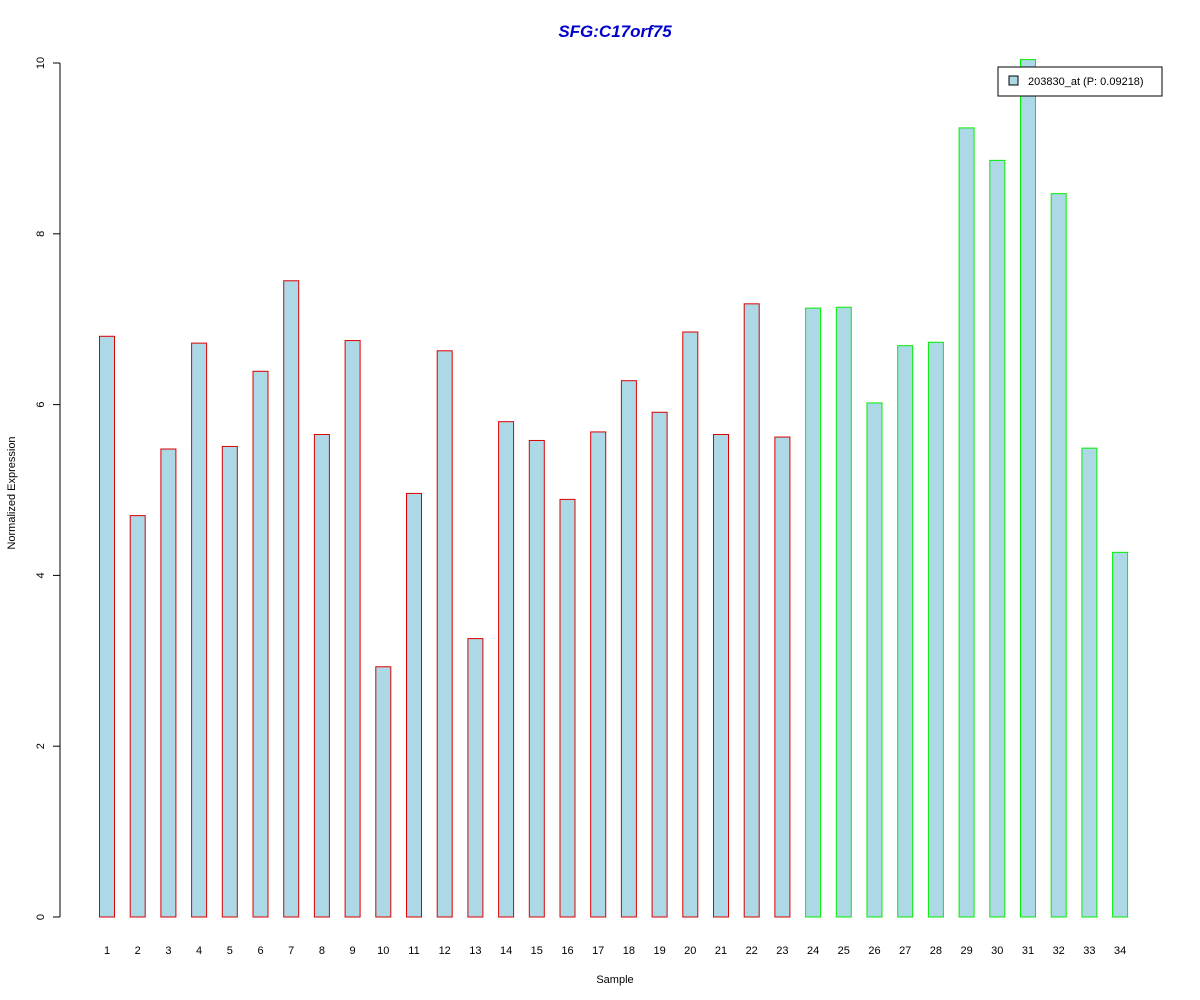  Describe the element at coordinates (47, 488) in the screenshot. I see `y-axis-ticks: 0 2 4 6 8 10` at that location.